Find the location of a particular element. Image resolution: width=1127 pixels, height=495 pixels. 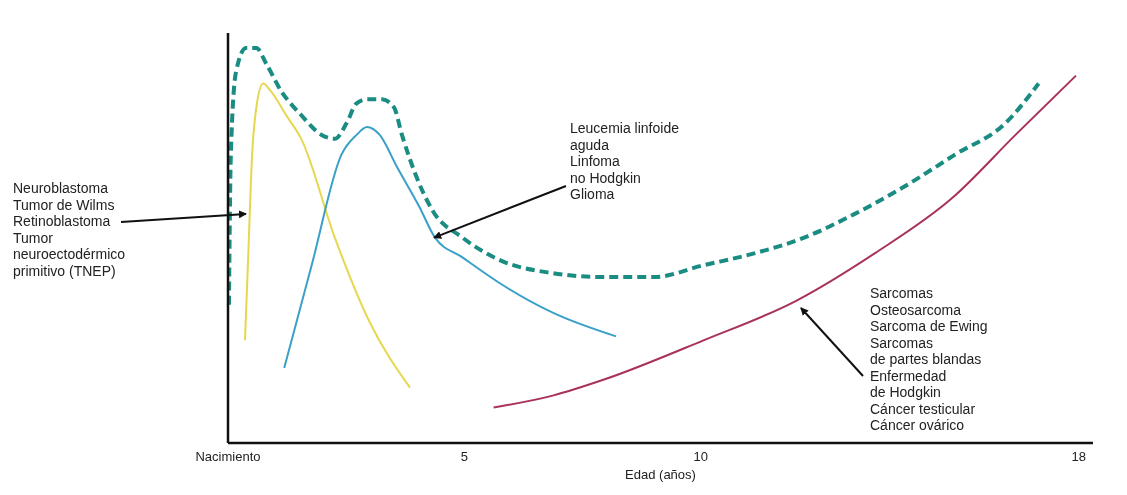

annotation: Neuroblastoma Tumor de Wilms Retinoblastoma Tumor neuroectodérmico primitivo (TNEP) is located at coordinates (69, 229).